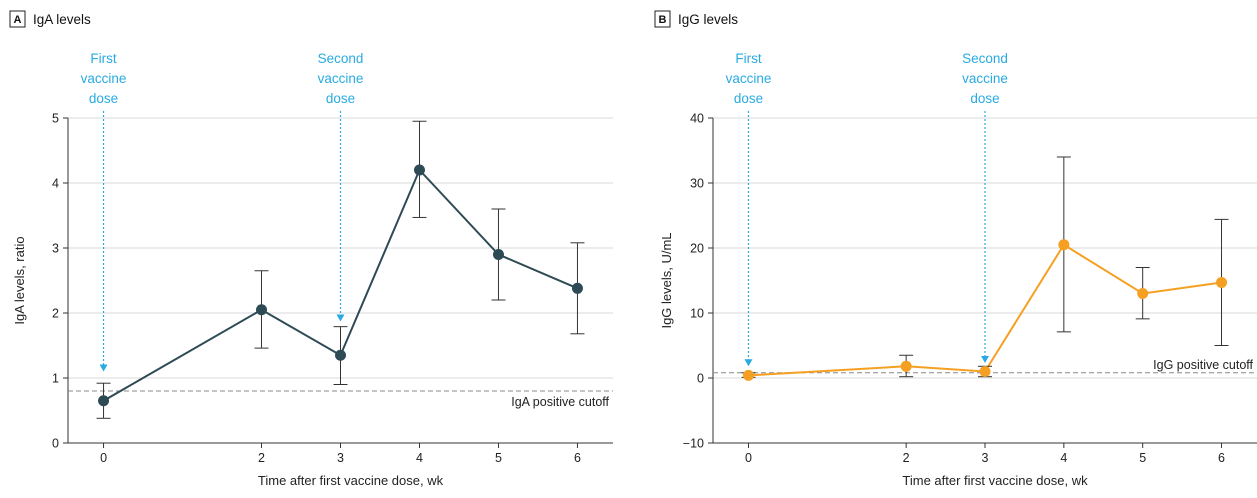 The image size is (1257, 498). I want to click on cutoff-label: IgA positive cutoff, so click(560, 402).